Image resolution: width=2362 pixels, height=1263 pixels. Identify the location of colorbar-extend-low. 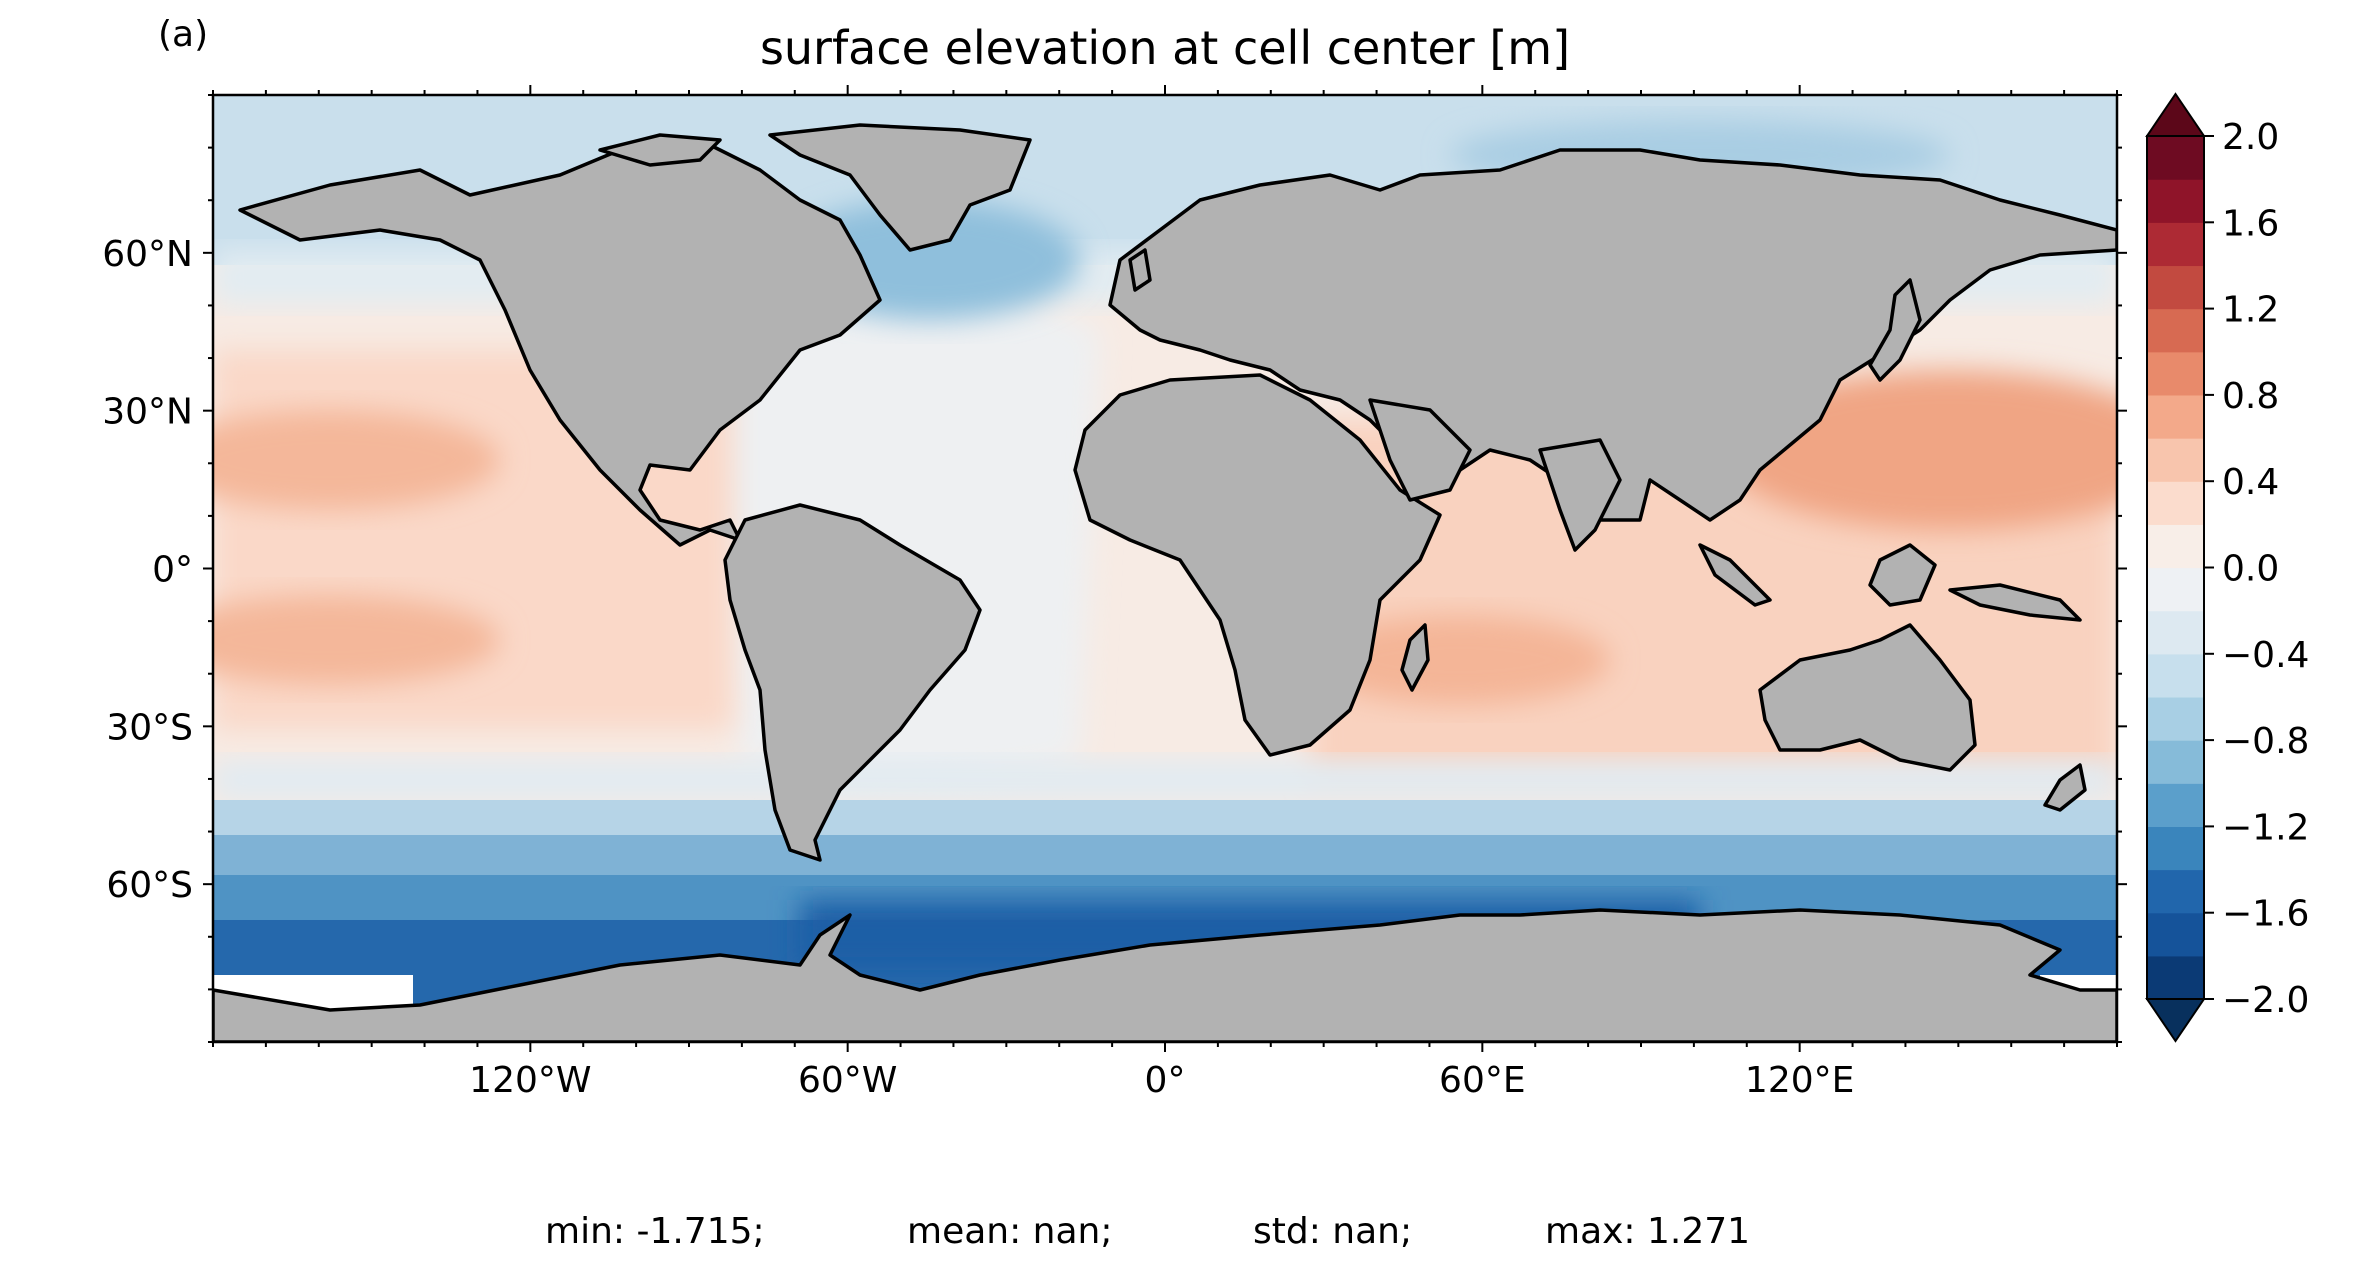
(2175, 1020).